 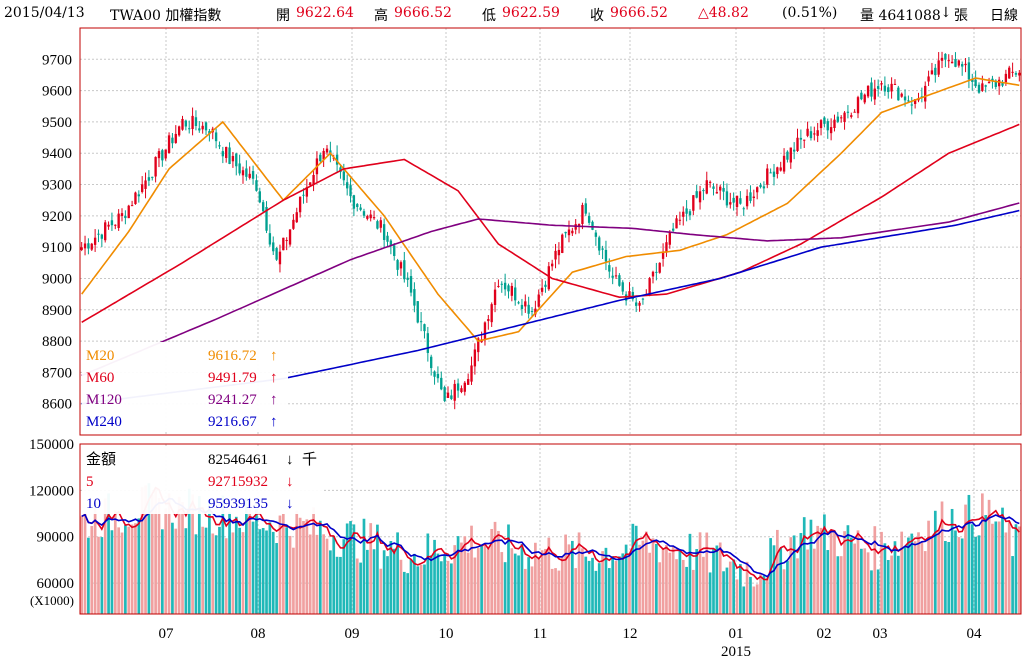 I want to click on price-tick-label: 8700, so click(x=57, y=373).